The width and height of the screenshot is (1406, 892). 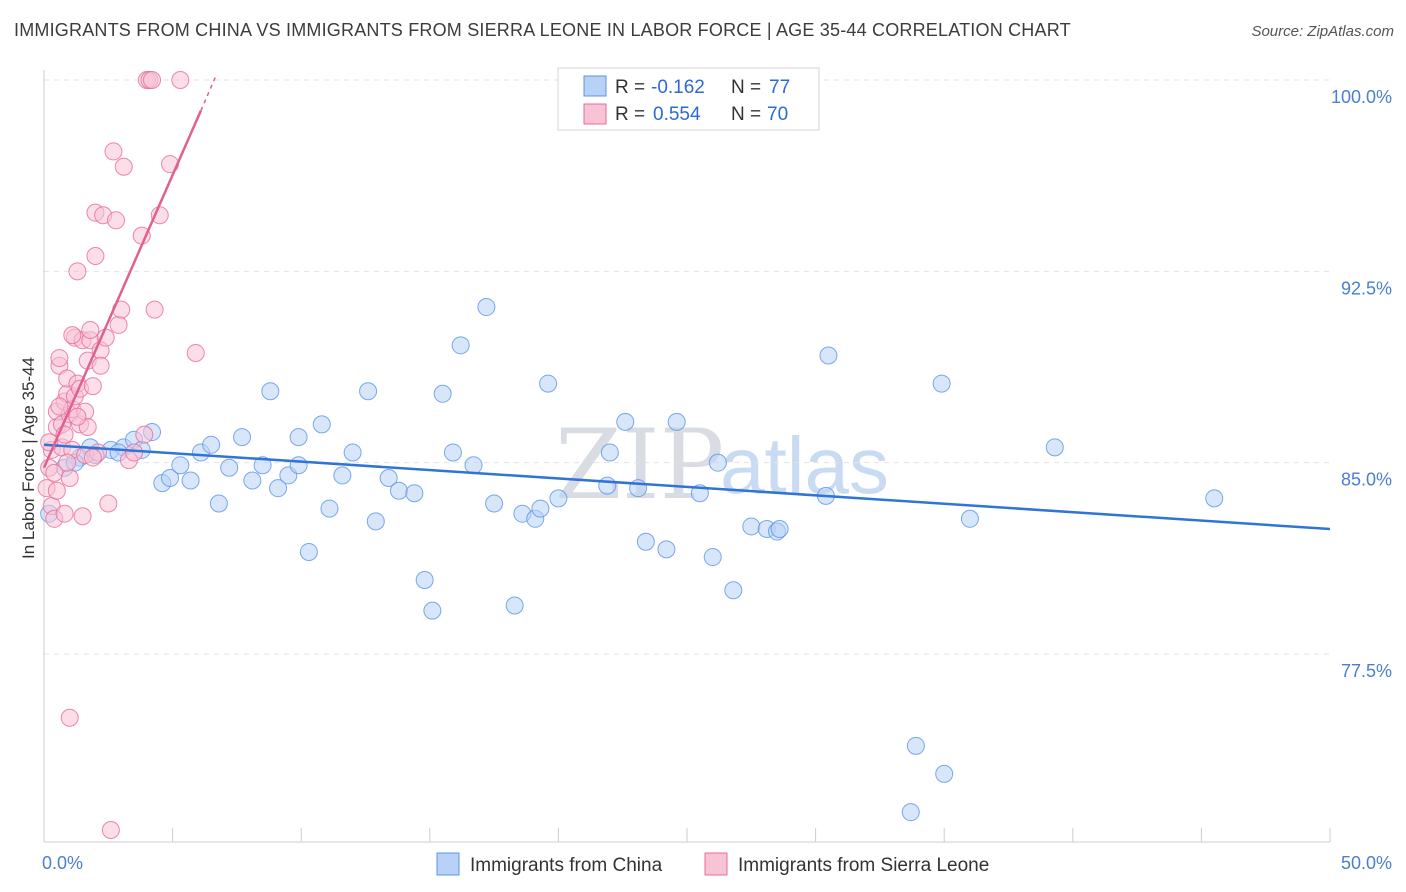 What do you see at coordinates (209, 92) in the screenshot?
I see `trend-line-sierra-leone-extension` at bounding box center [209, 92].